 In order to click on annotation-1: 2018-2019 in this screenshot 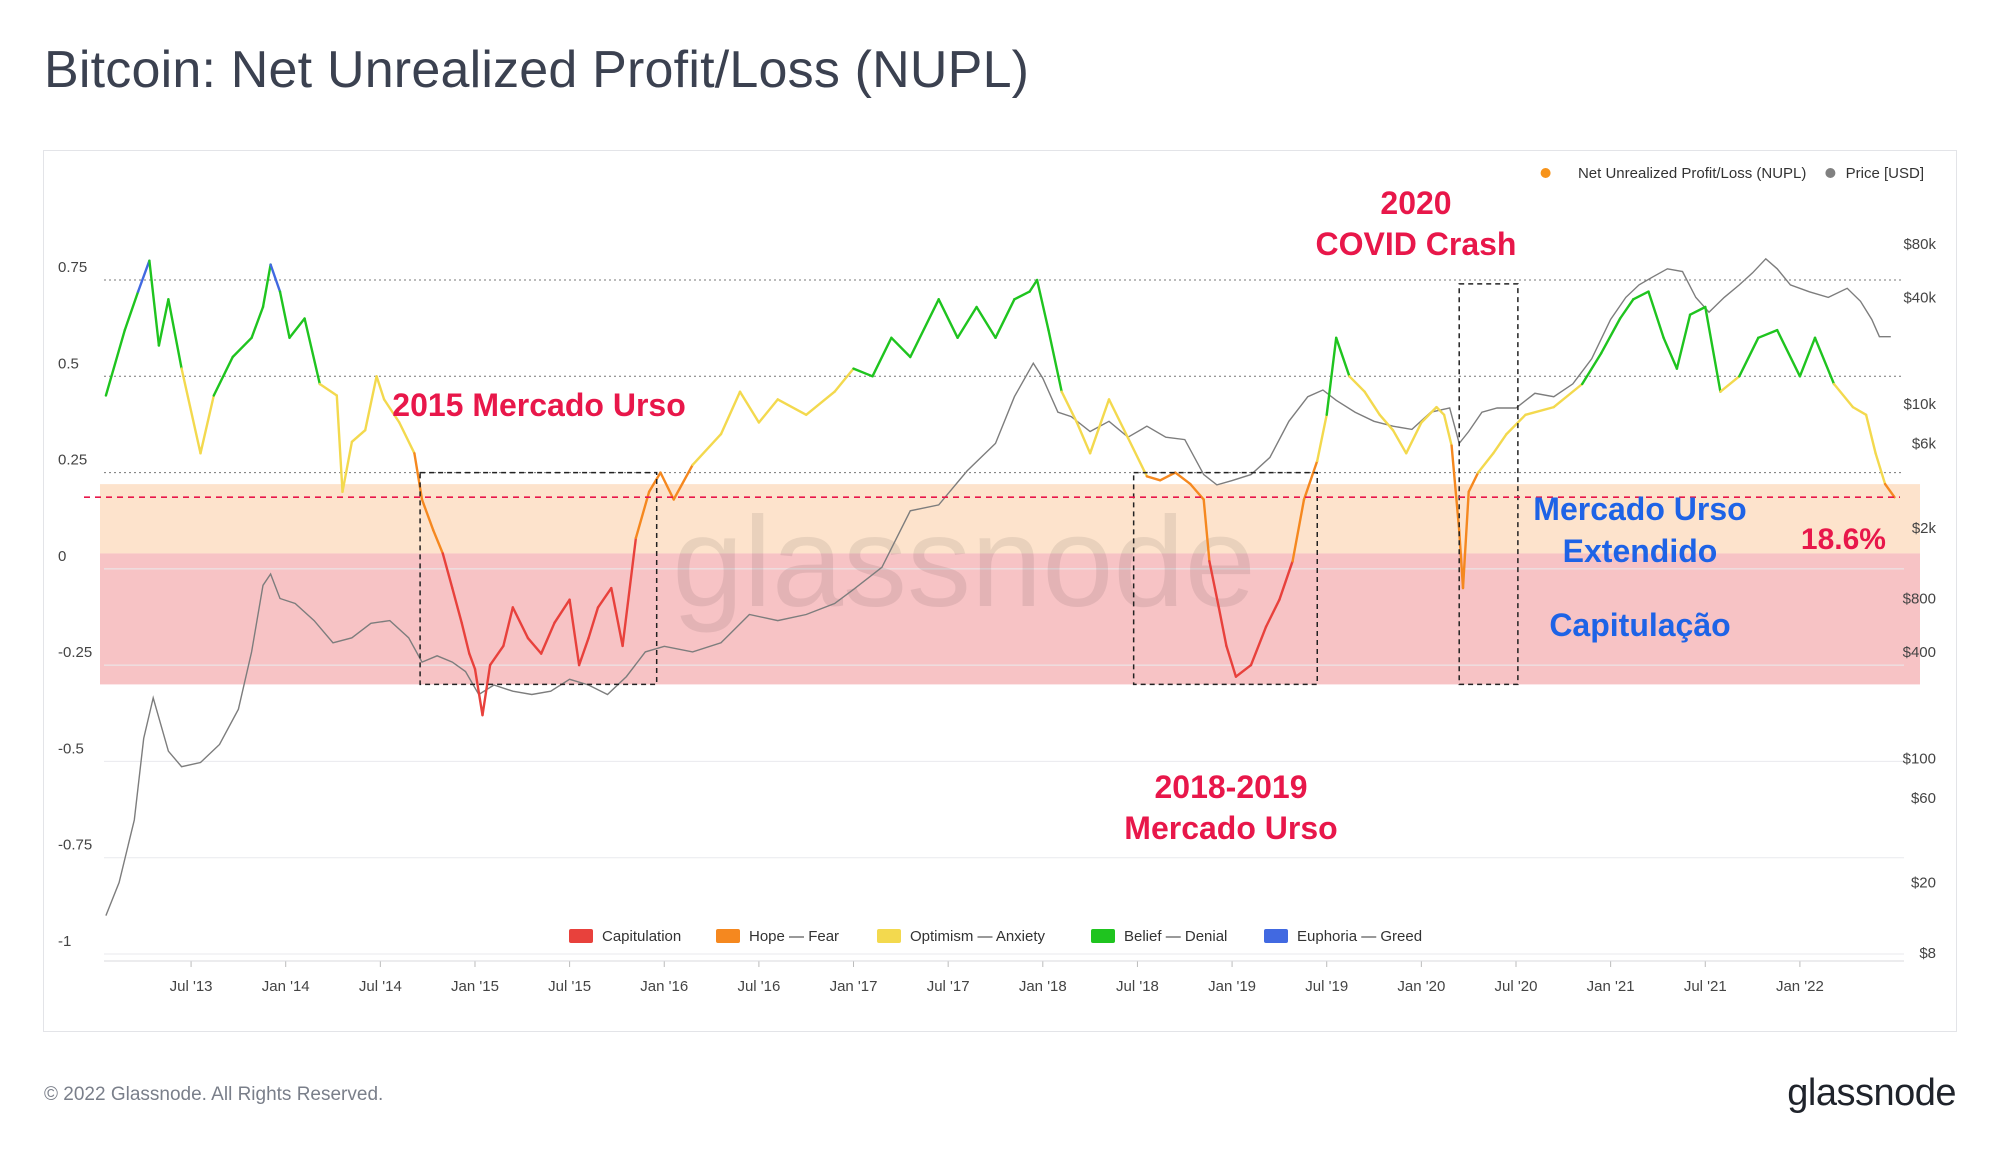, I will do `click(1230, 787)`.